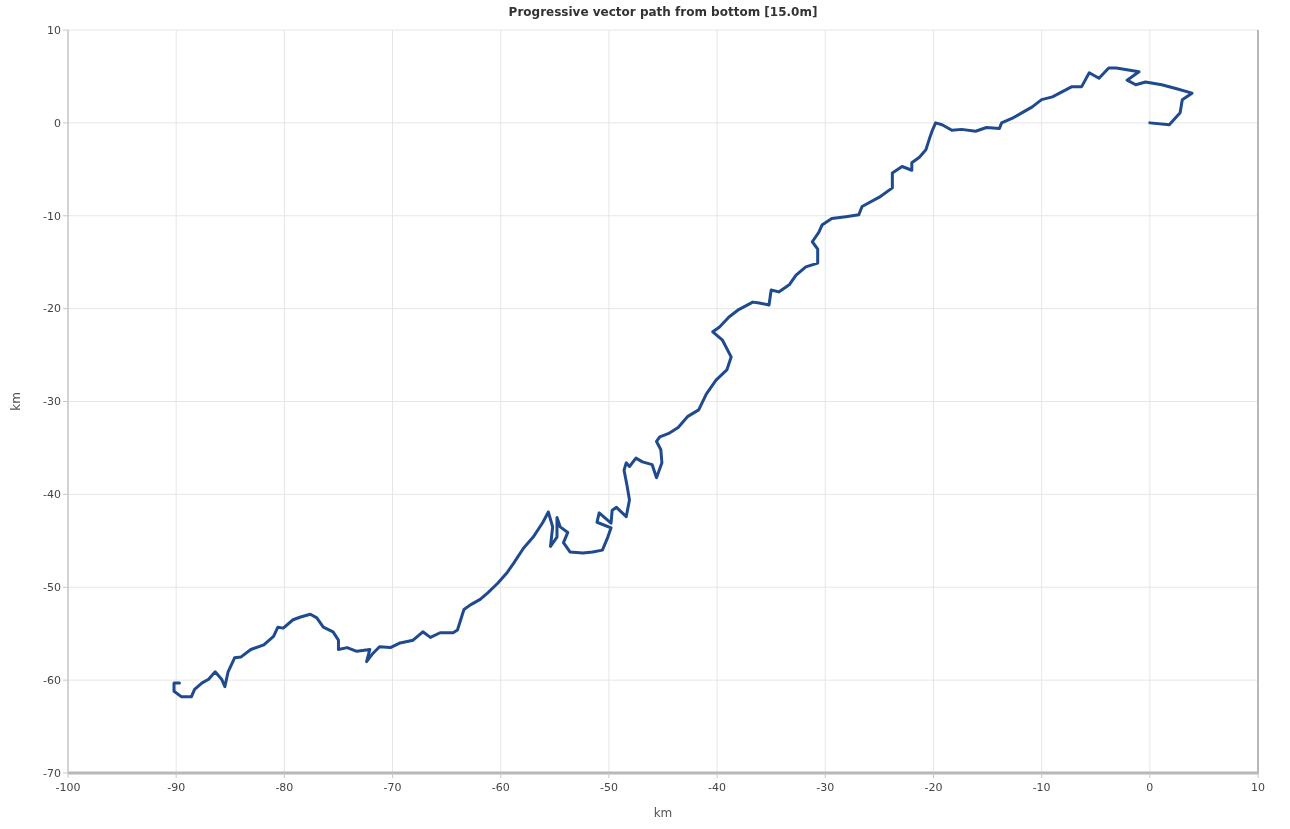 The width and height of the screenshot is (1290, 829). Describe the element at coordinates (52, 588) in the screenshot. I see `y-tick-label: -50` at that location.